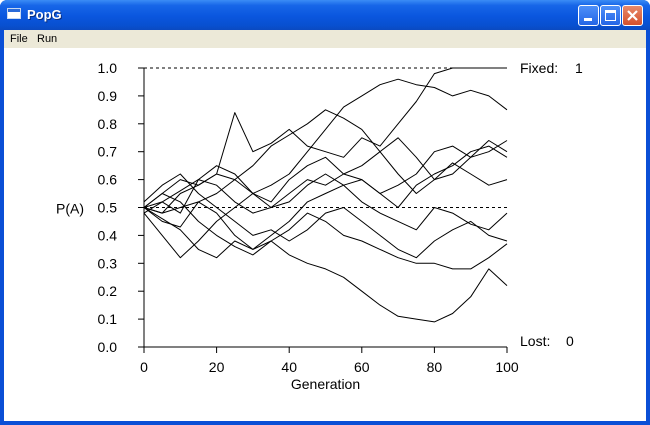 The width and height of the screenshot is (650, 425). Describe the element at coordinates (579, 68) in the screenshot. I see `fixed-count: 1` at that location.